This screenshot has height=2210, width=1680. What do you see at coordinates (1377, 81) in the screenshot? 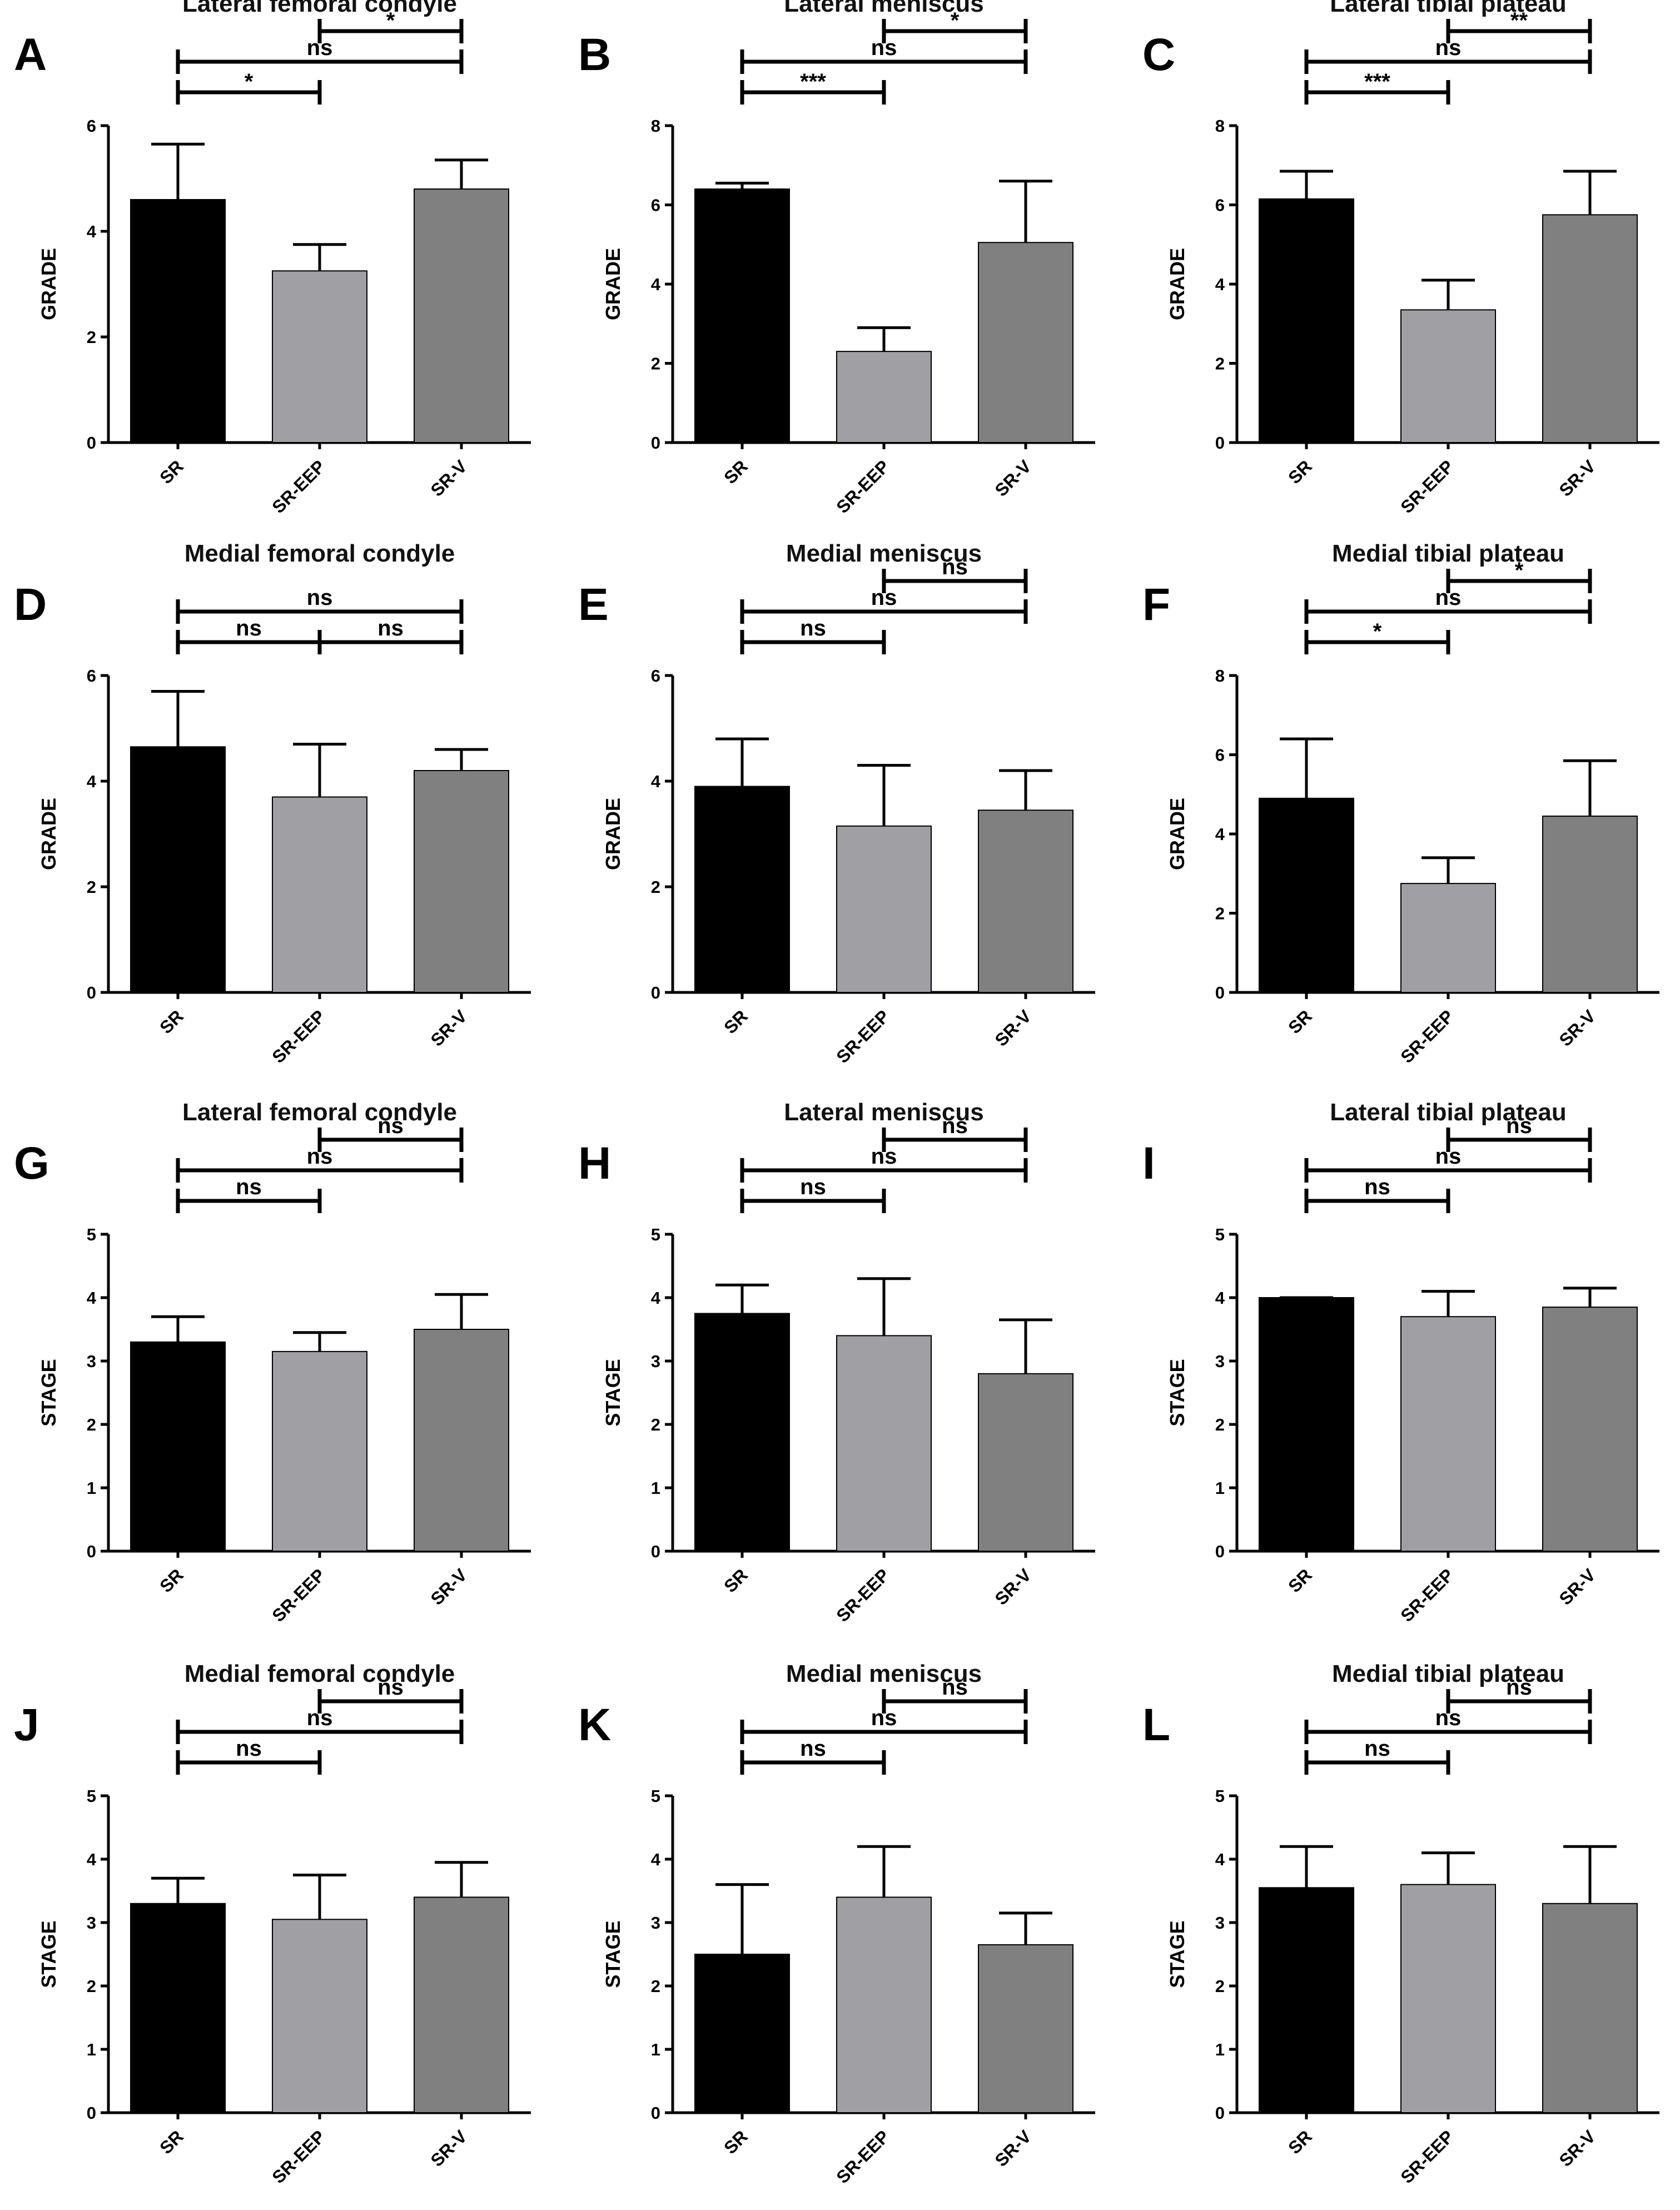
I see `significance-label: ***` at bounding box center [1377, 81].